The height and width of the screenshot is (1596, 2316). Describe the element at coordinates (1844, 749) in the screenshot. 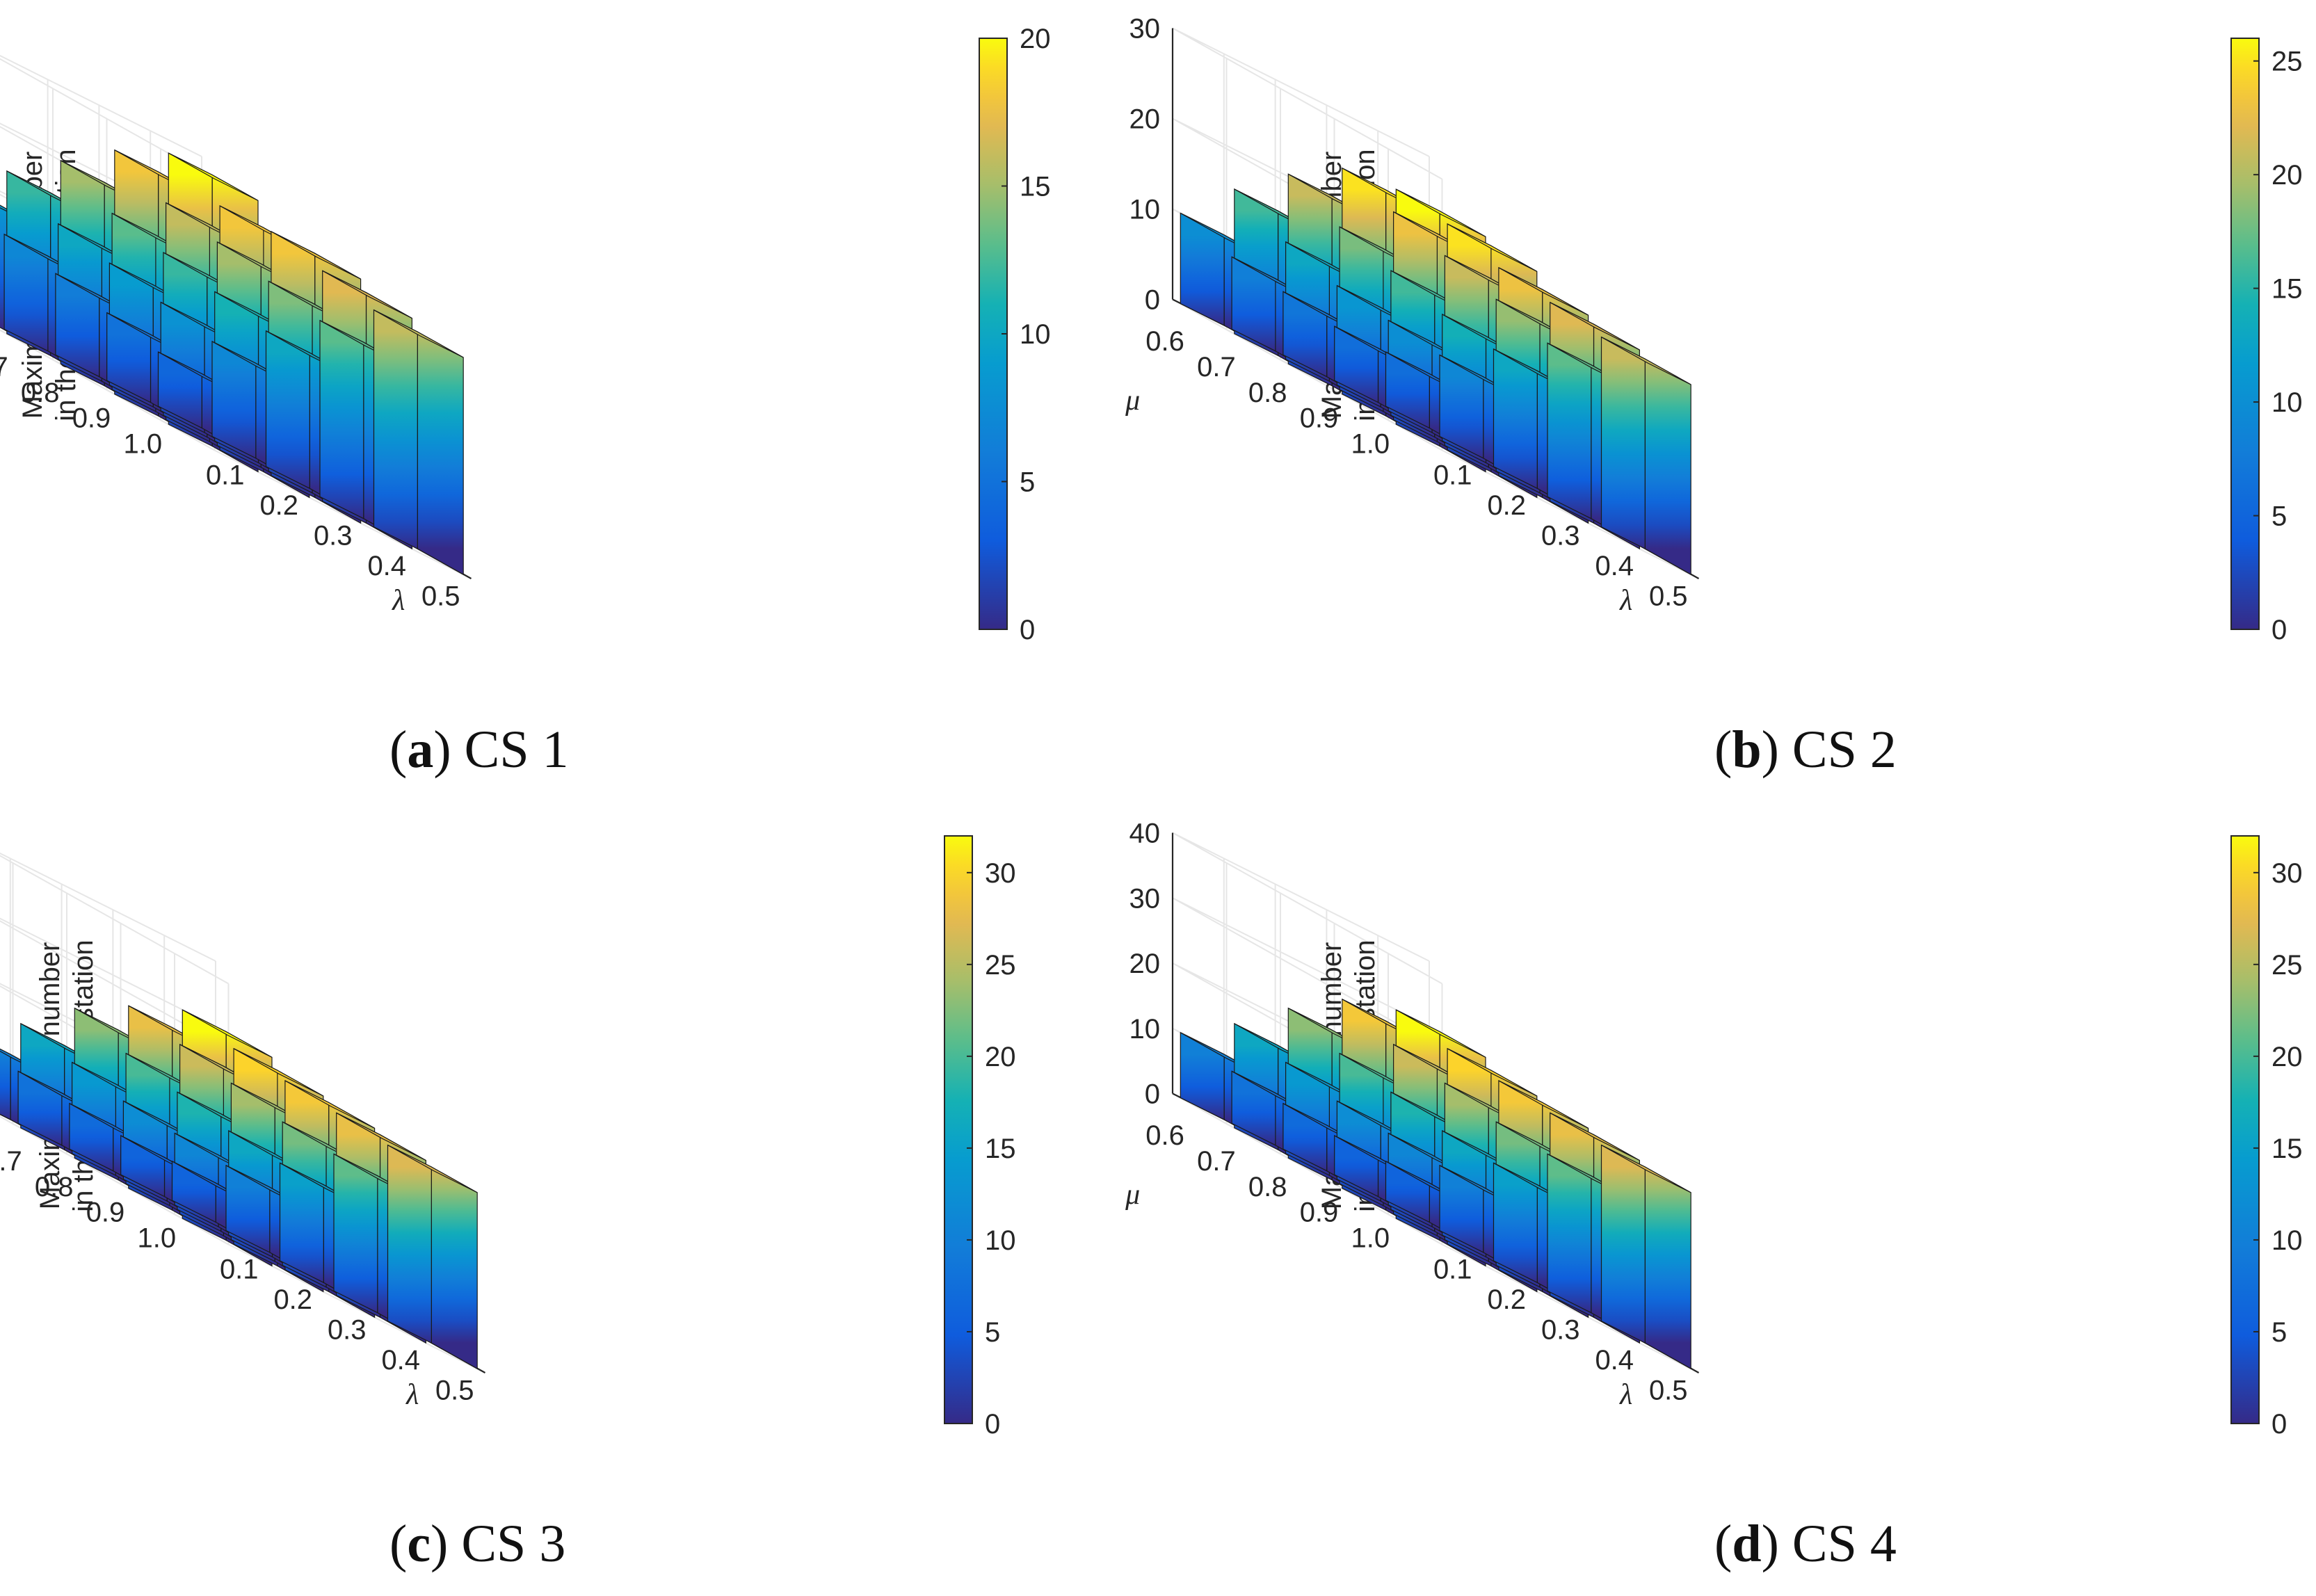

I see `caption-text: CS 2` at that location.